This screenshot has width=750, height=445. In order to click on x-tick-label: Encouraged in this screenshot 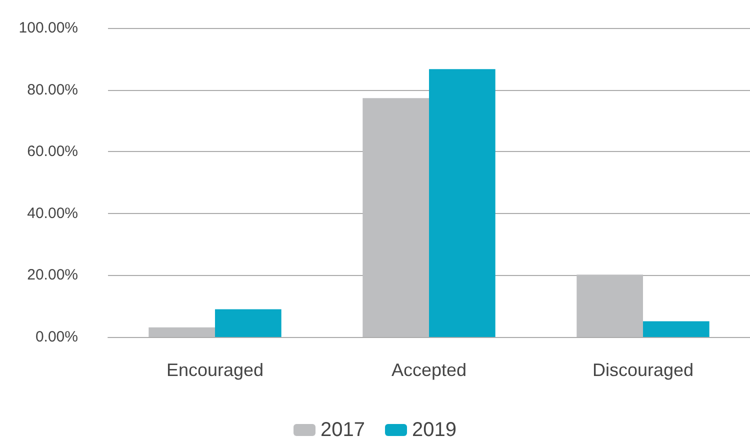, I will do `click(215, 370)`.